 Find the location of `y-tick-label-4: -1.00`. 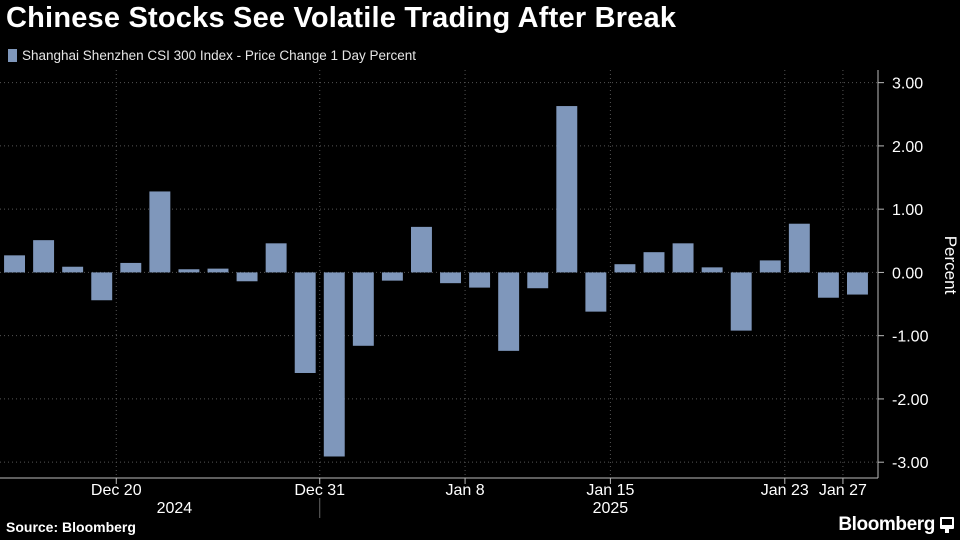

y-tick-label-4: -1.00 is located at coordinates (910, 337).